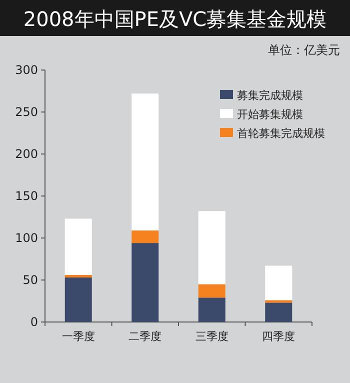  Describe the element at coordinates (279, 336) in the screenshot. I see `x-tick-label: 四季度` at that location.